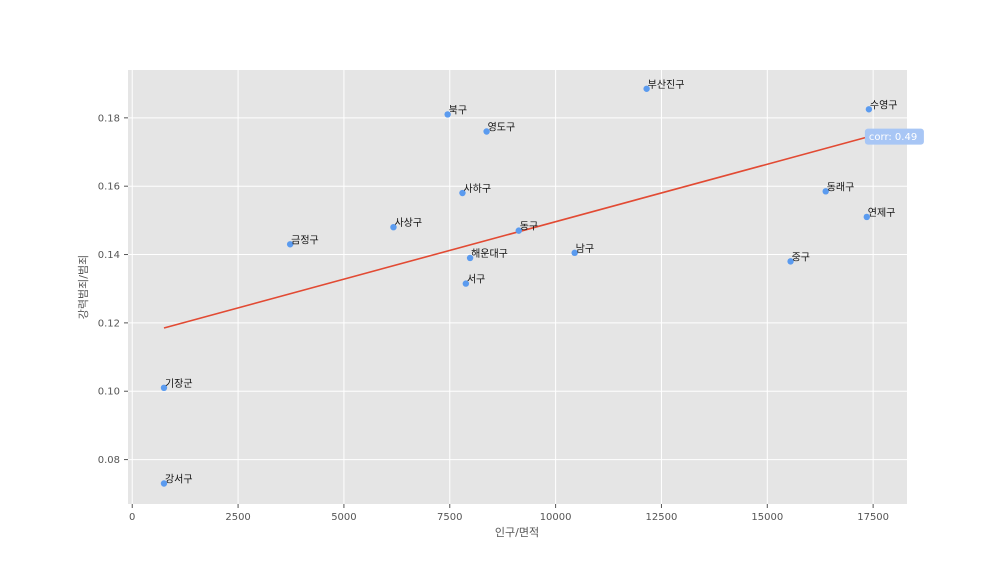 This screenshot has width=1008, height=576. I want to click on data-point-label: 사하구, so click(477, 188).